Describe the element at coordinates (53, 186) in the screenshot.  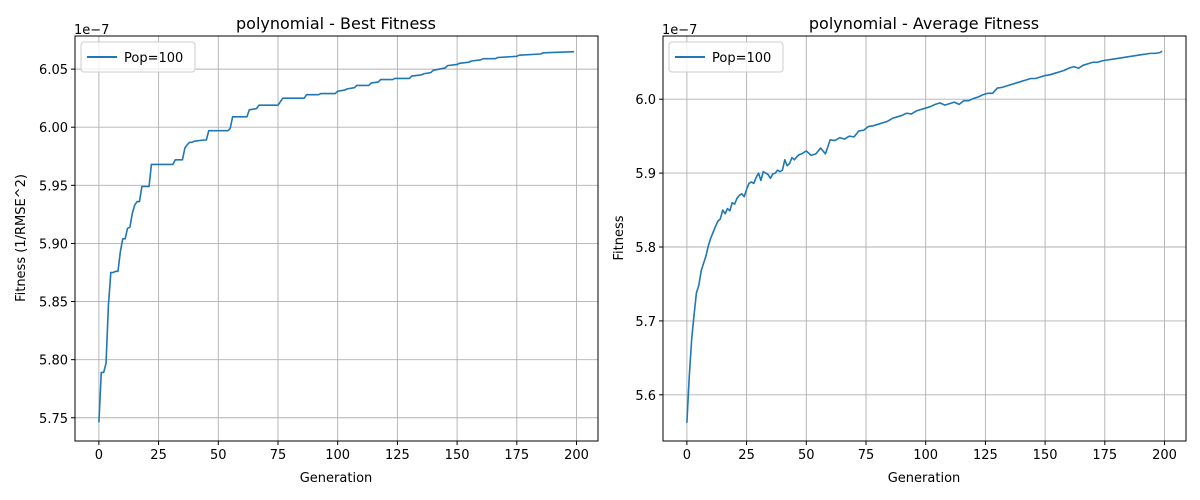
I see `y-tick-label: 5.95` at that location.